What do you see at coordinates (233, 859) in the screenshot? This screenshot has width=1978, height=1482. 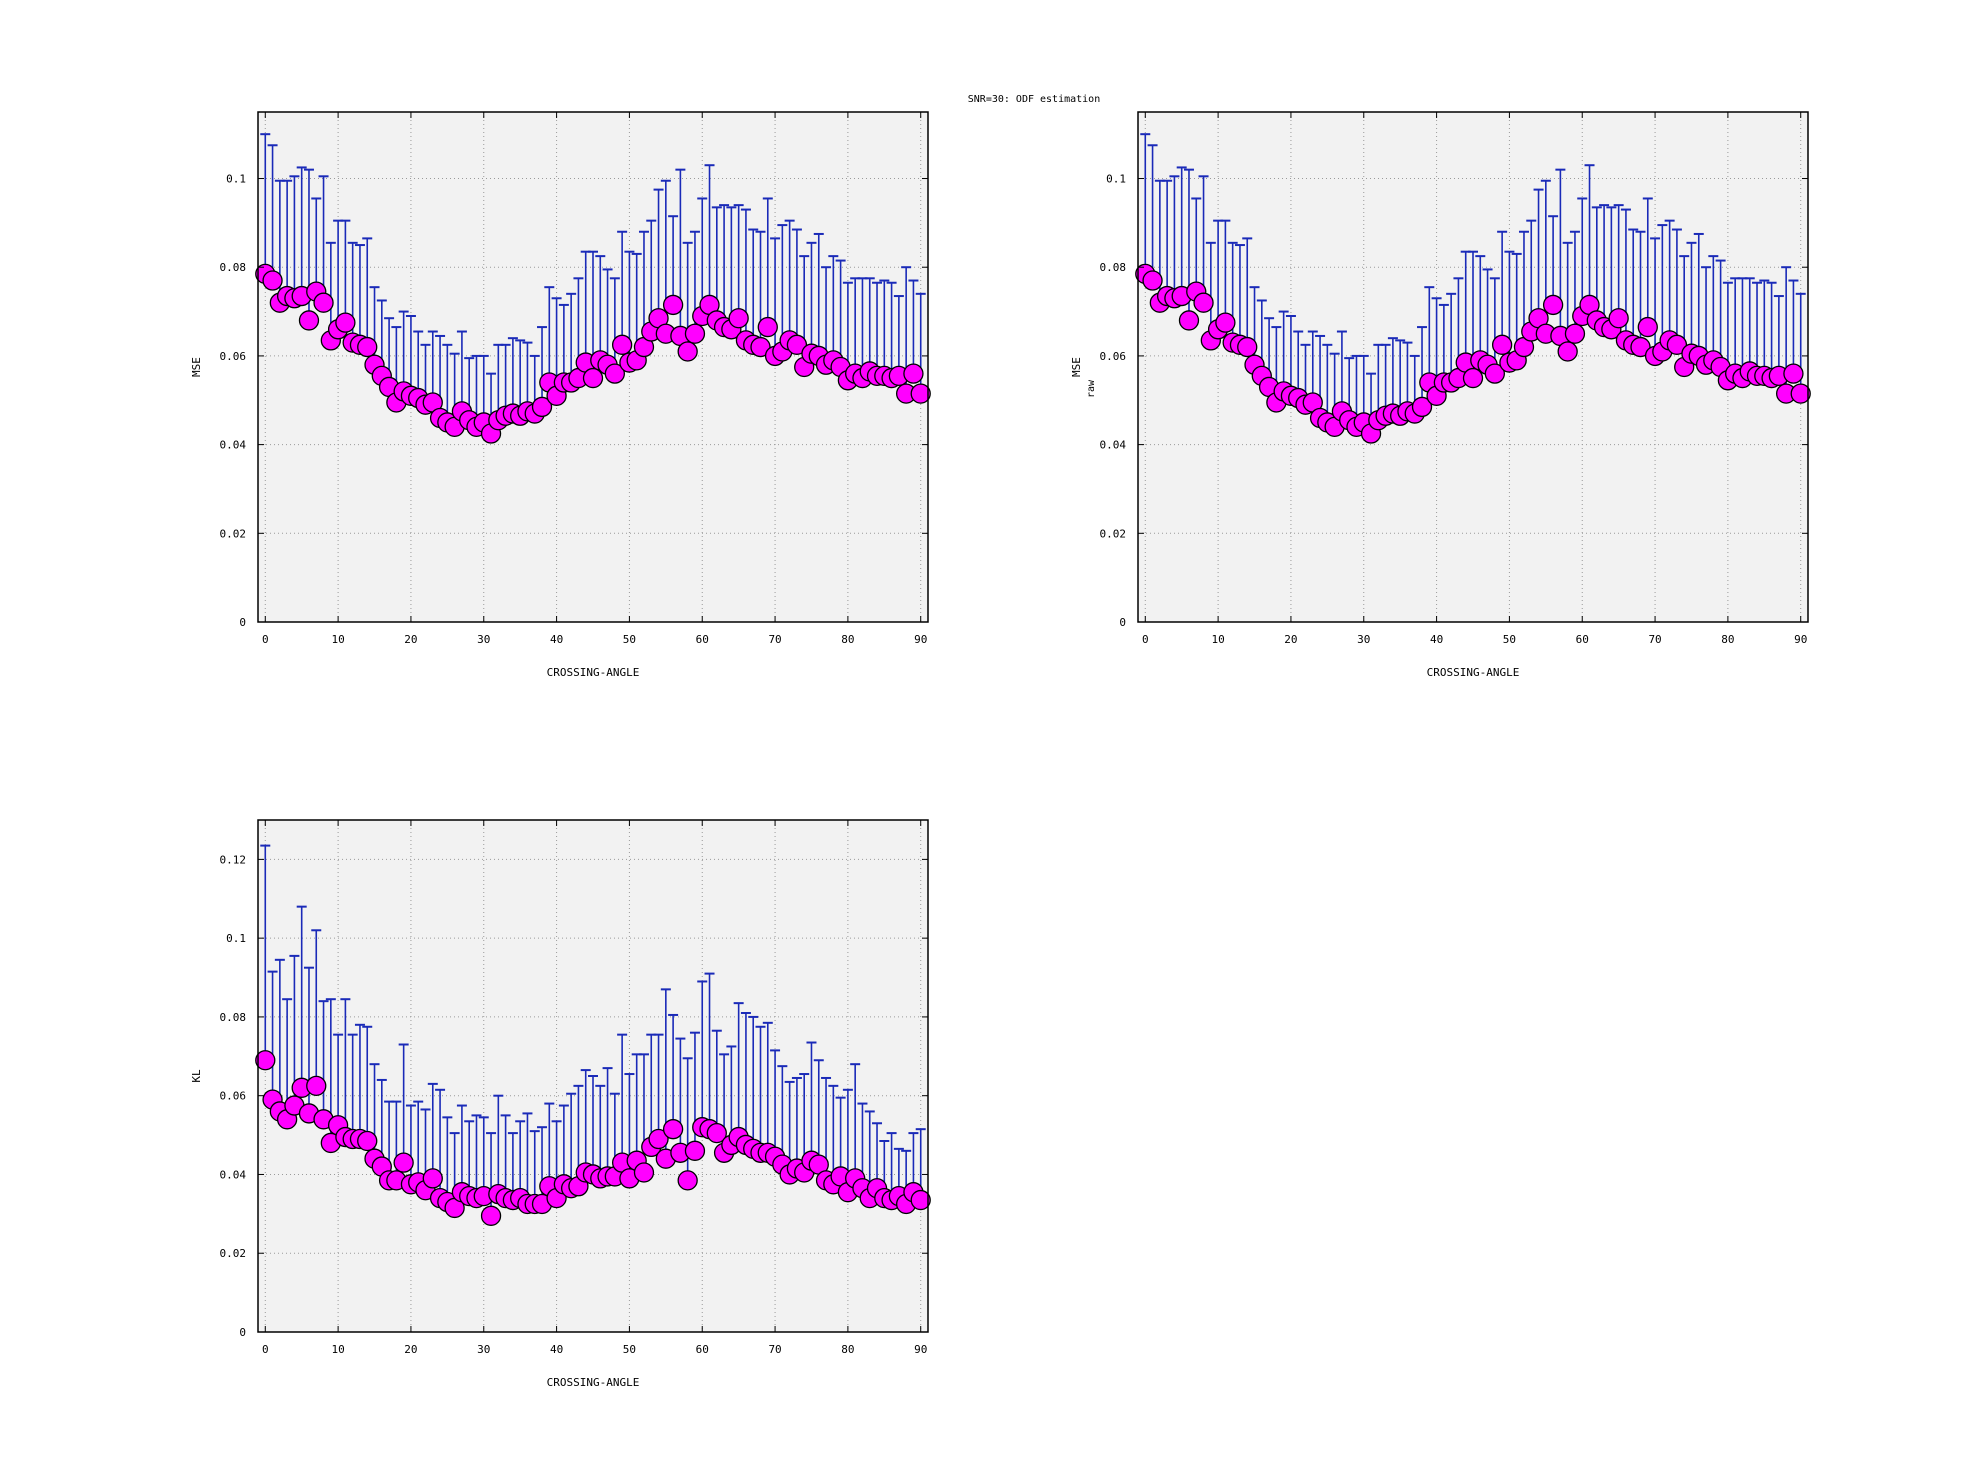 I see `y-tick-label: 0.12` at bounding box center [233, 859].